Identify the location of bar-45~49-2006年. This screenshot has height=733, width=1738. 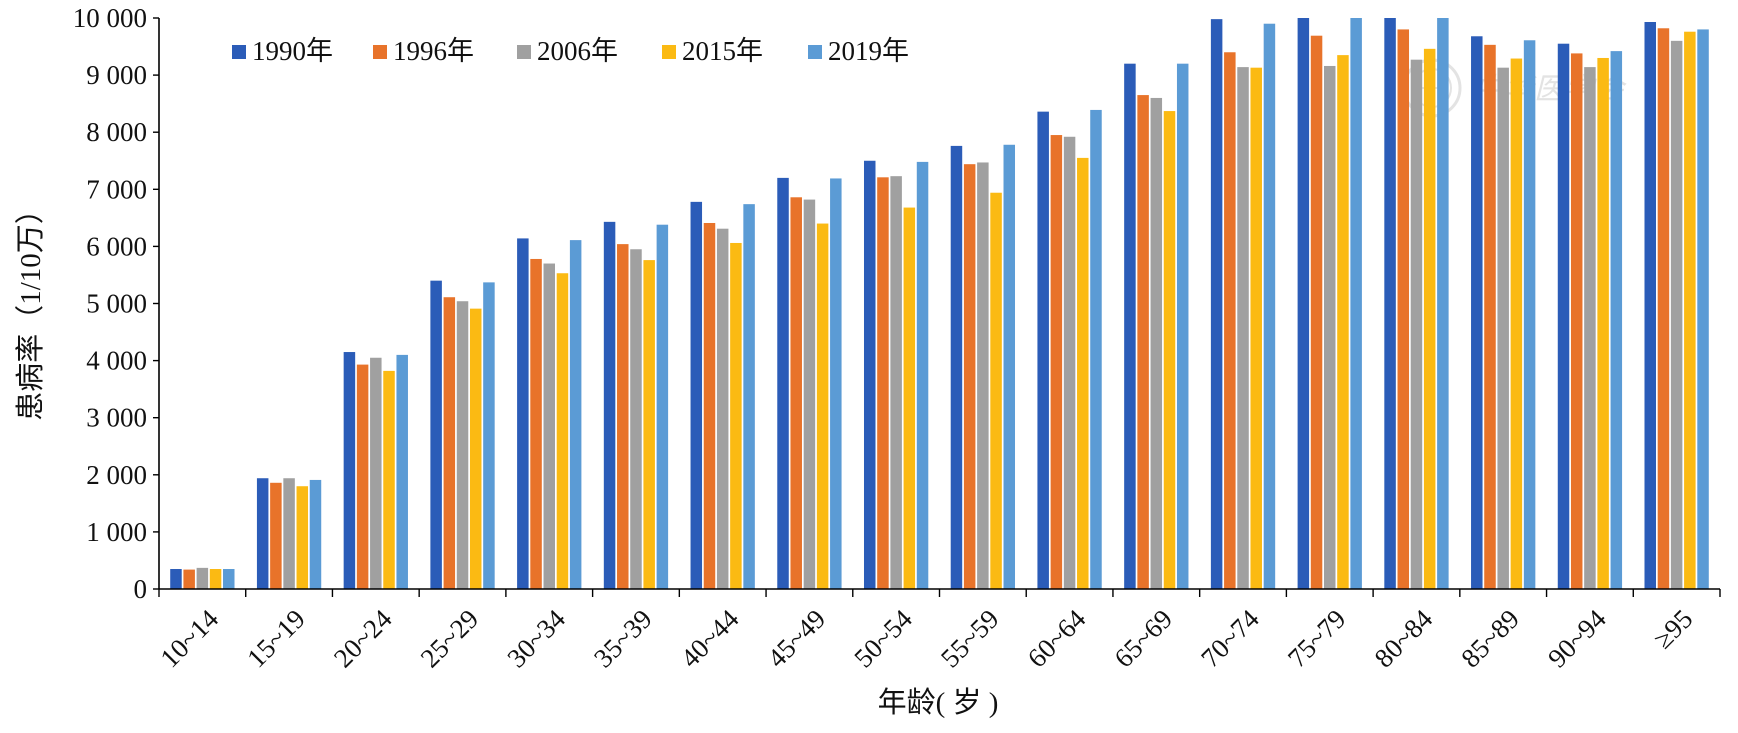
(809, 394).